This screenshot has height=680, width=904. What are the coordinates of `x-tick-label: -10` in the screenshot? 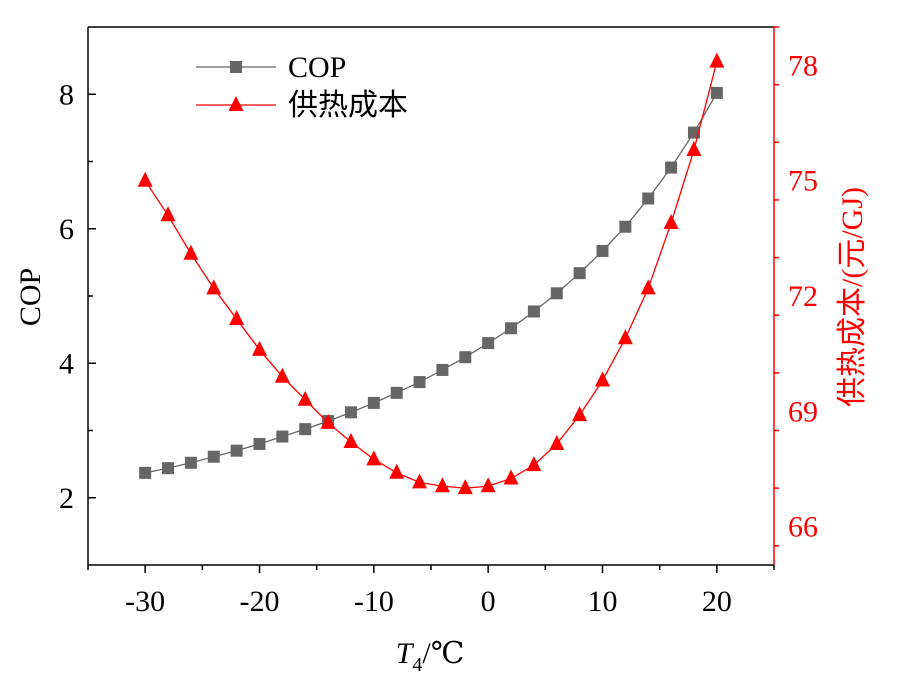 It's located at (374, 601).